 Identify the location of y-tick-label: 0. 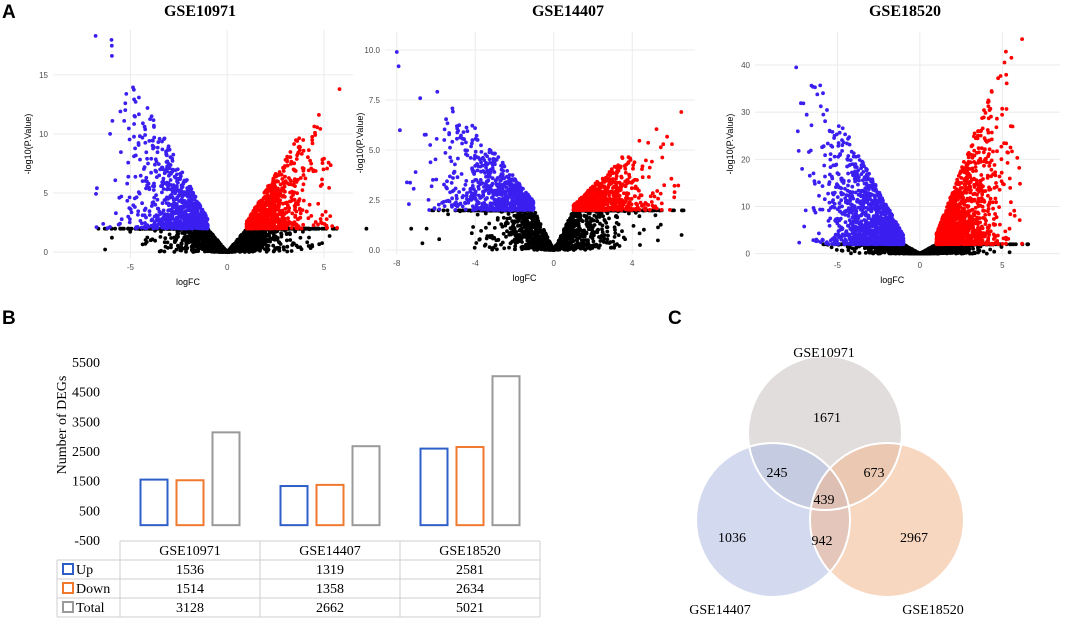
(46, 252).